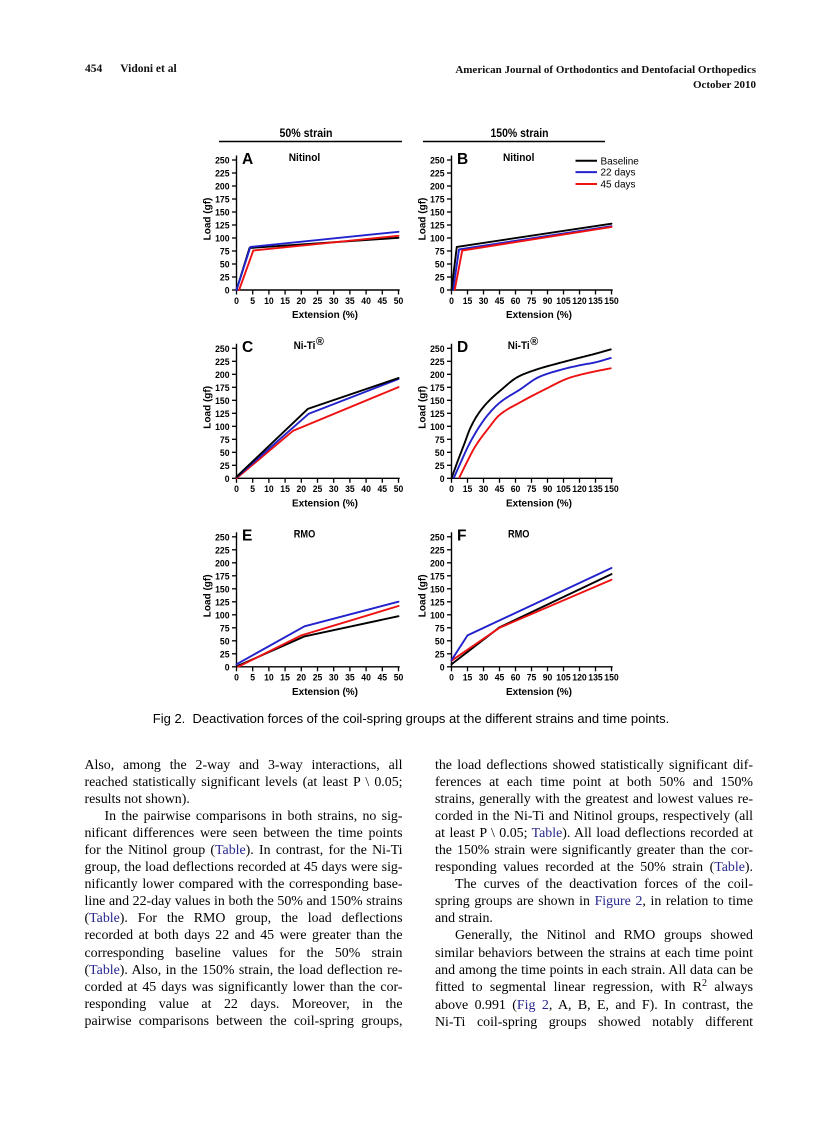  What do you see at coordinates (350, 489) in the screenshot?
I see `svg-text: 35` at bounding box center [350, 489].